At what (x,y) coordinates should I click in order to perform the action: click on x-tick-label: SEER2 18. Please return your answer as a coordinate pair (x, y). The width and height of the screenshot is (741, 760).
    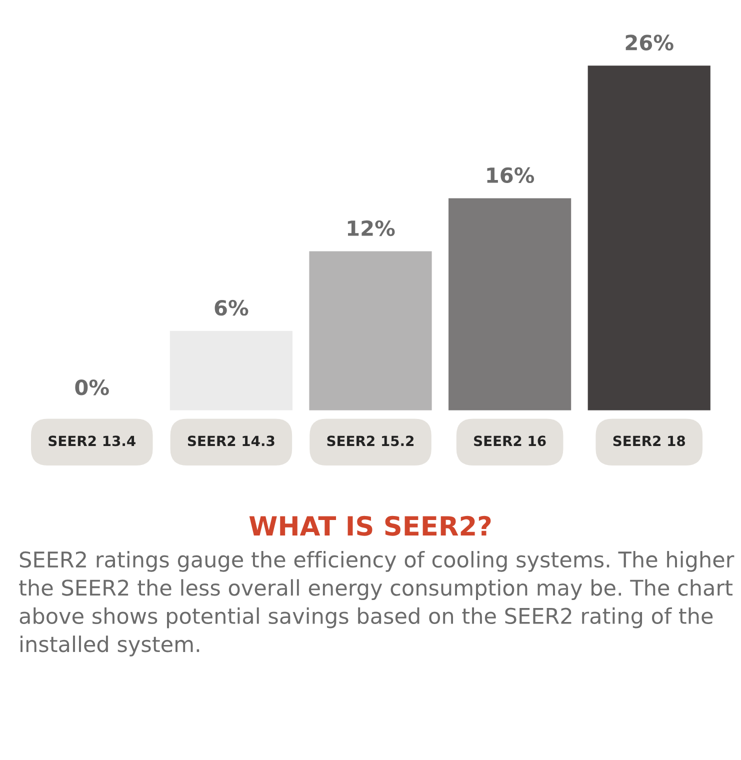
    Looking at the image, I should click on (649, 441).